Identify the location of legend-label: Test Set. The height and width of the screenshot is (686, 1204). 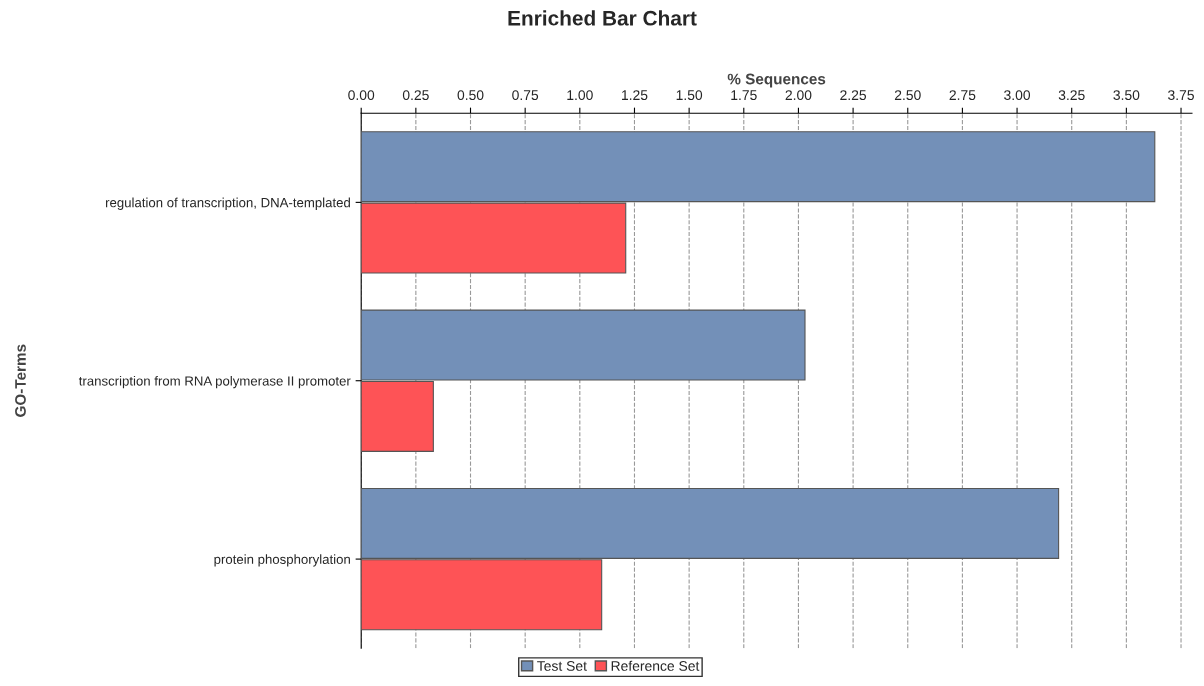
(562, 666).